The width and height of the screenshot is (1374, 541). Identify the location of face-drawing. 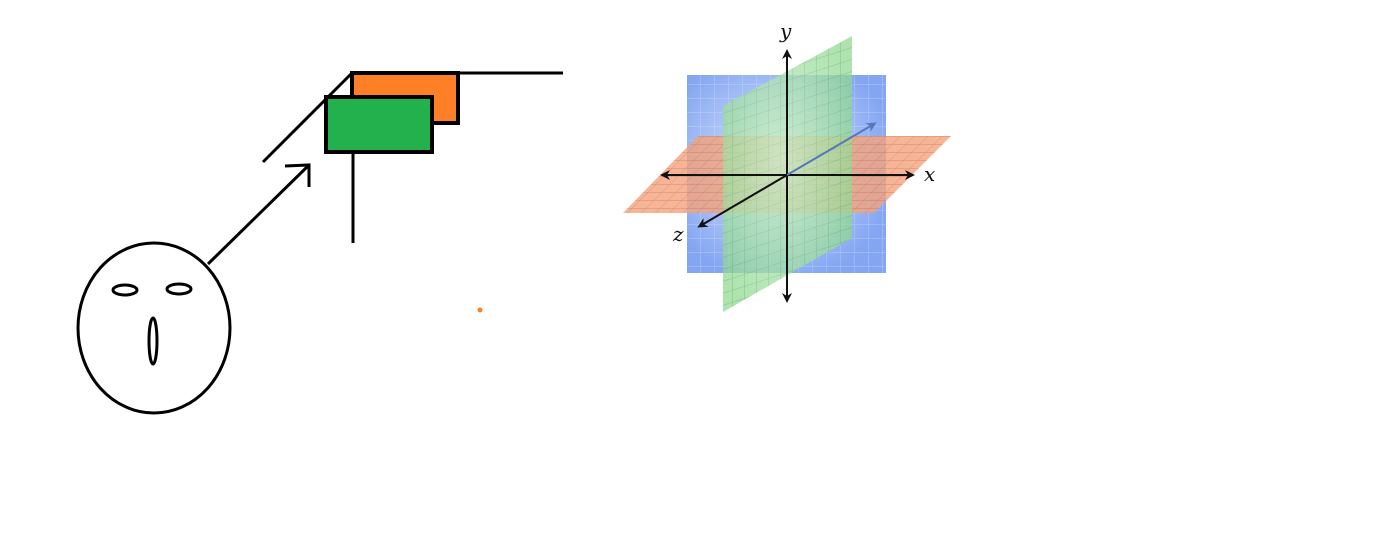
(154, 328).